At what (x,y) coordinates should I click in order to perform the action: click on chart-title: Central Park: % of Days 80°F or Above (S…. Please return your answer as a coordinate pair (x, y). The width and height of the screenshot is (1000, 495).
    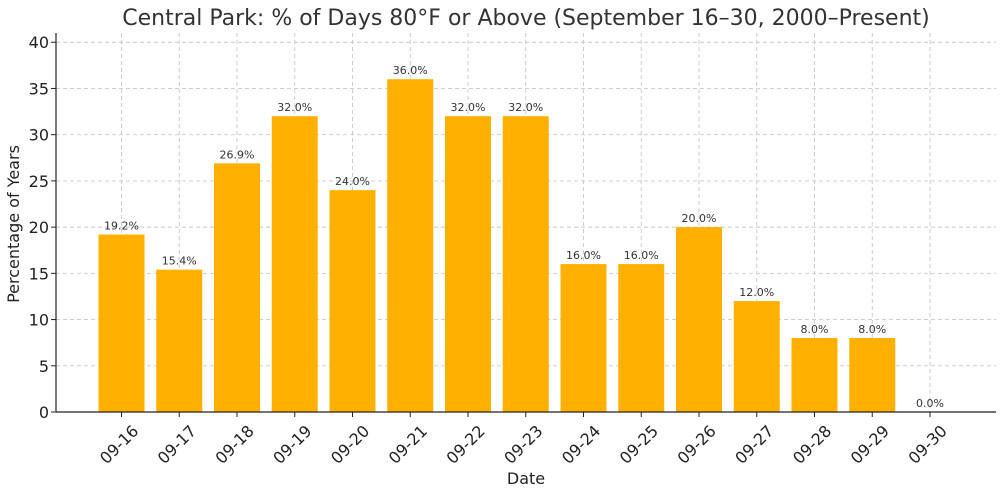
    Looking at the image, I should click on (525, 18).